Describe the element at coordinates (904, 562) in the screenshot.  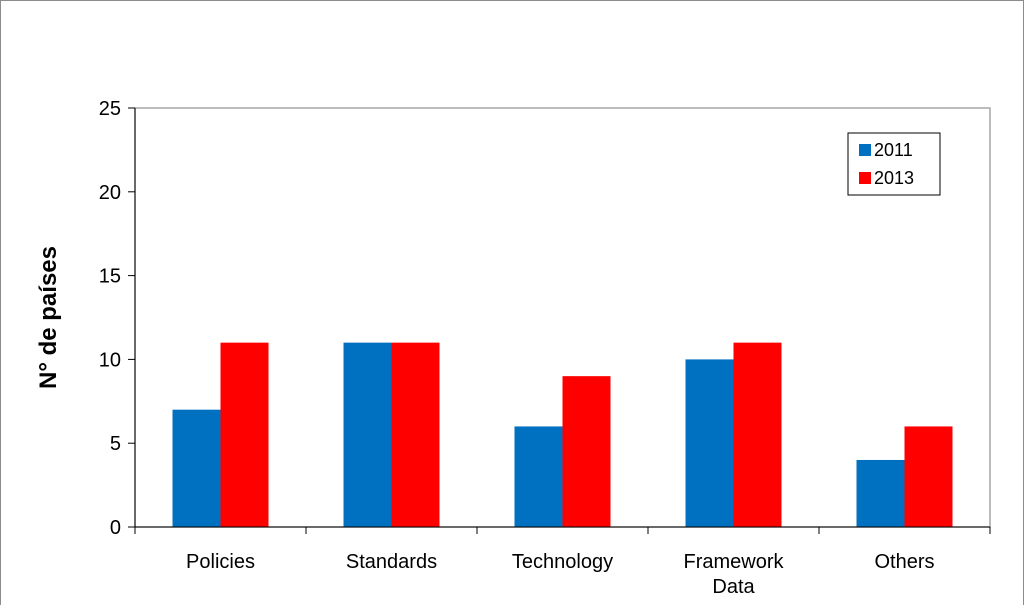
I see `x-tick-label: Others` at that location.